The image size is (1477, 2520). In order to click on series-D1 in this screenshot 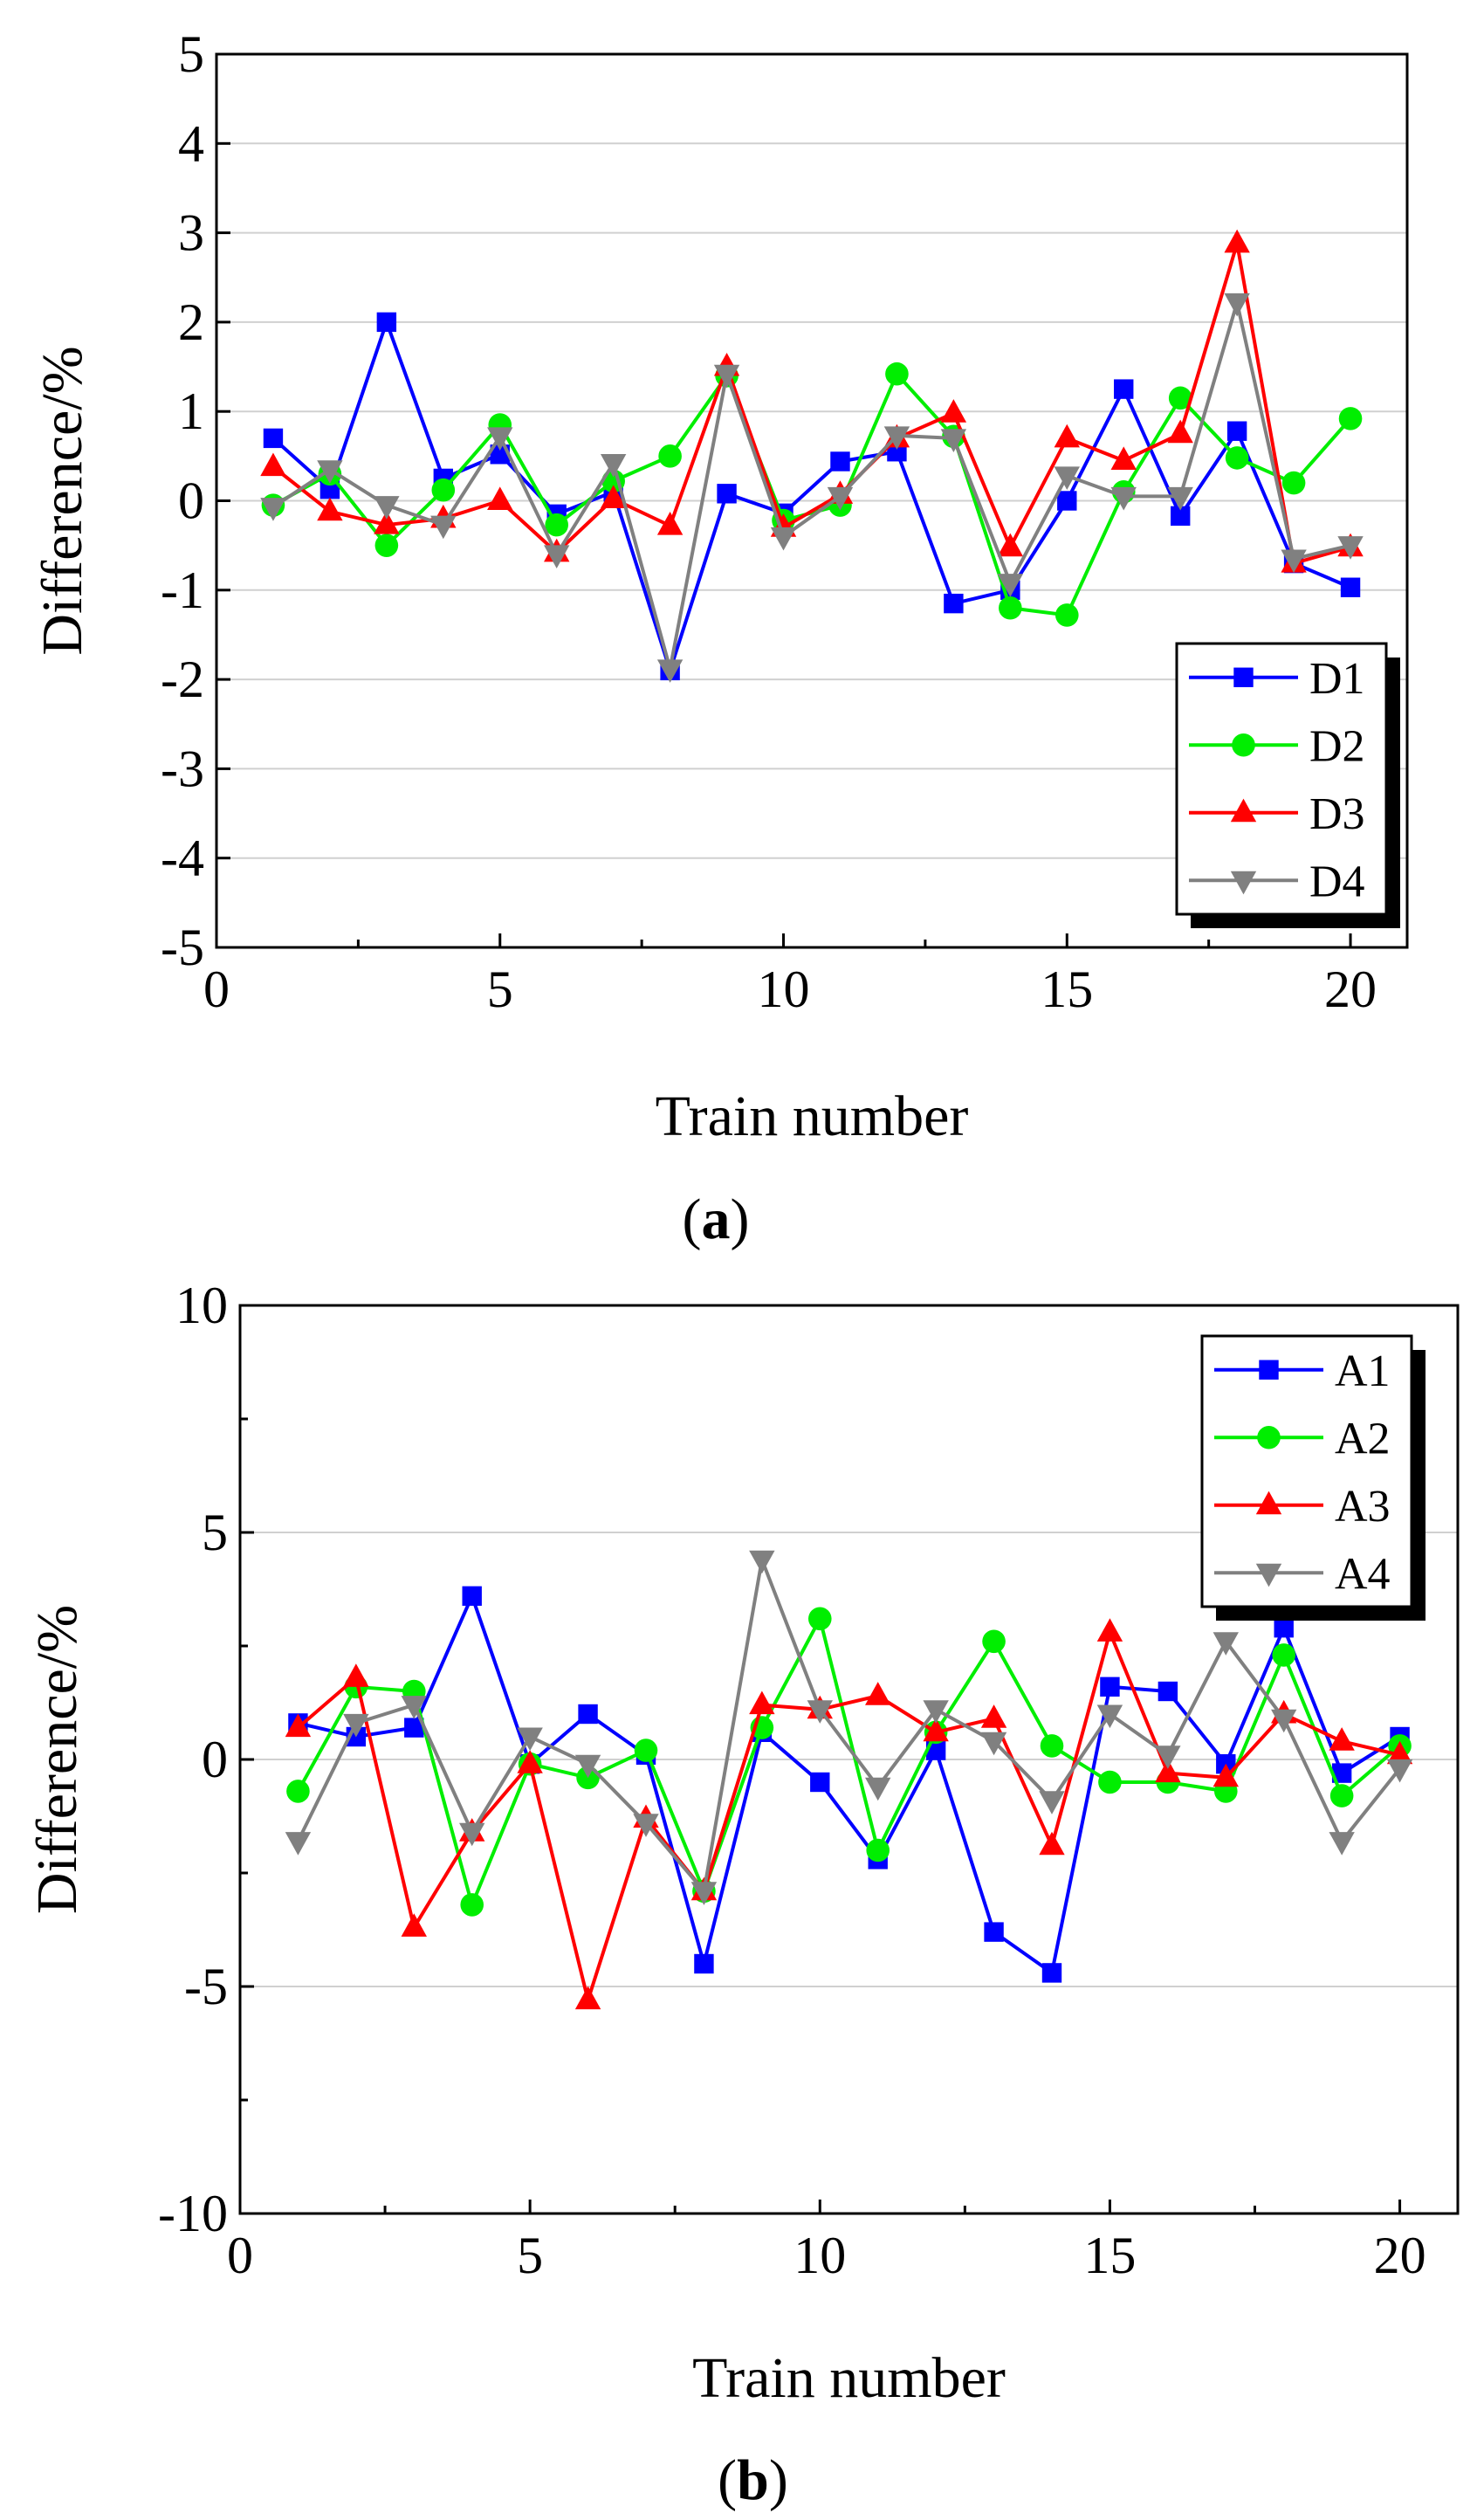, I will do `click(812, 496)`.